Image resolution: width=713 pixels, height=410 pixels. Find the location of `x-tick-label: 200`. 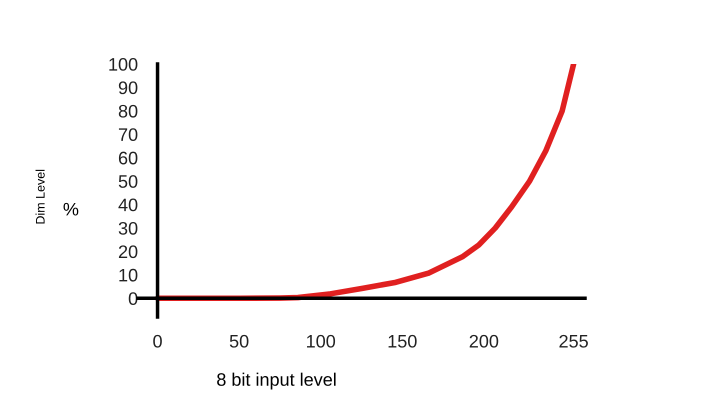

x-tick-label: 200 is located at coordinates (484, 341).